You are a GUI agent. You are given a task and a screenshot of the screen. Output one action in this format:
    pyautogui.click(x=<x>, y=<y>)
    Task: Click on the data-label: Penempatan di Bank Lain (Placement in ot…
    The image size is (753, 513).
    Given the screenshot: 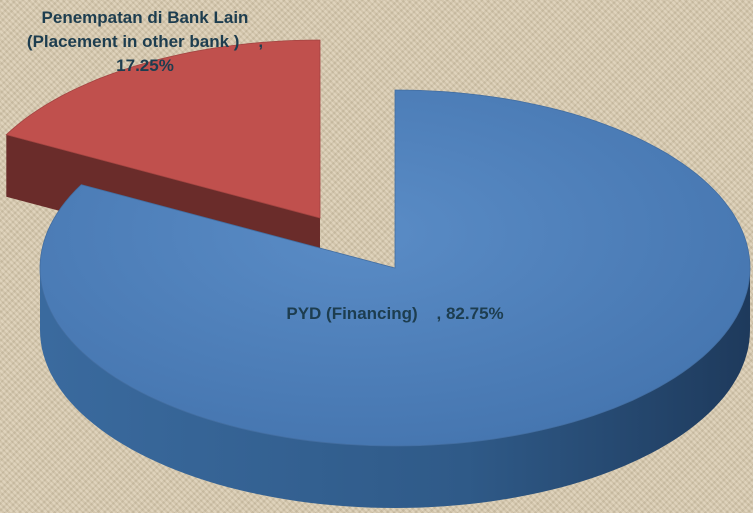 What is the action you would take?
    pyautogui.click(x=145, y=42)
    